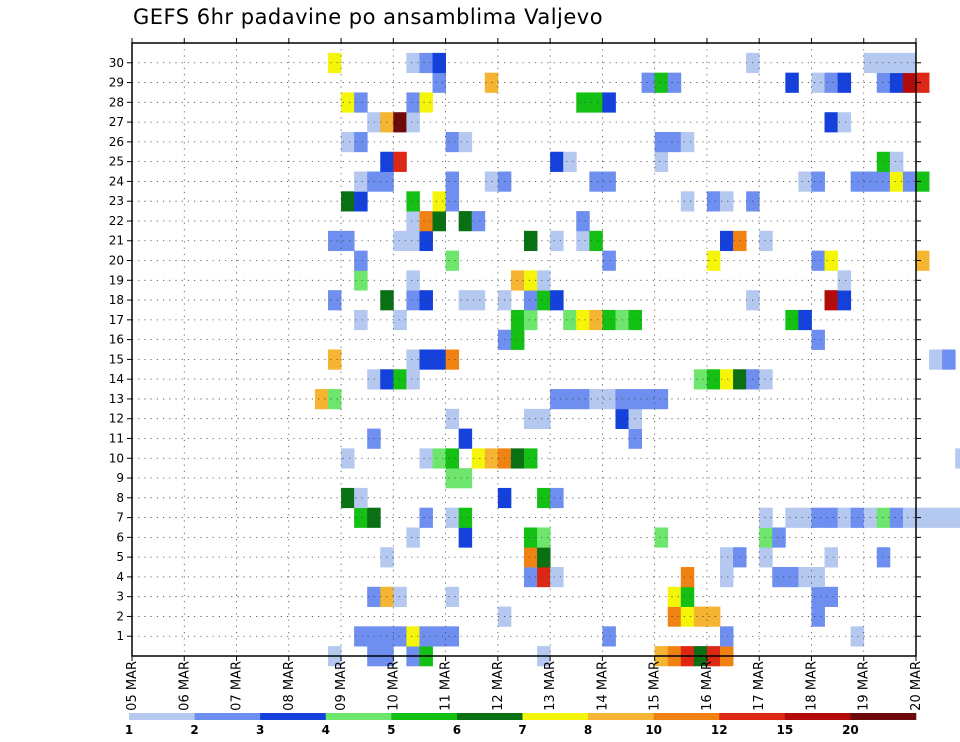  What do you see at coordinates (116, 419) in the screenshot?
I see `y-tick-label: 12` at bounding box center [116, 419].